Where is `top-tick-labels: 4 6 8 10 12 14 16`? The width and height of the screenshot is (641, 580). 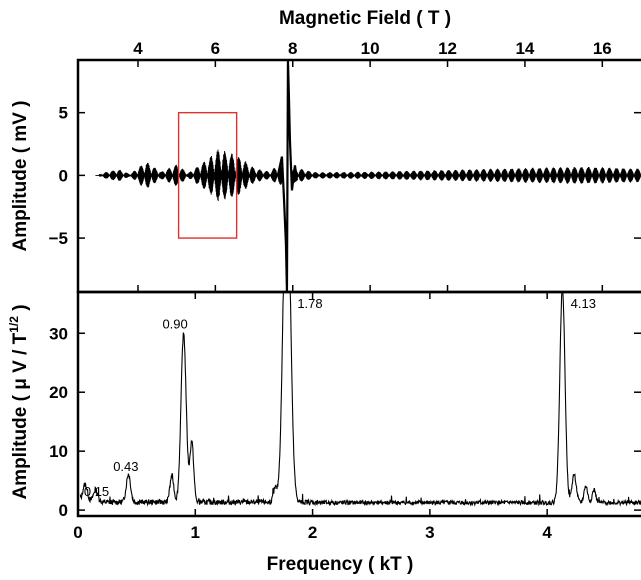
top-tick-labels: 4 6 8 10 12 14 16 is located at coordinates (372, 48).